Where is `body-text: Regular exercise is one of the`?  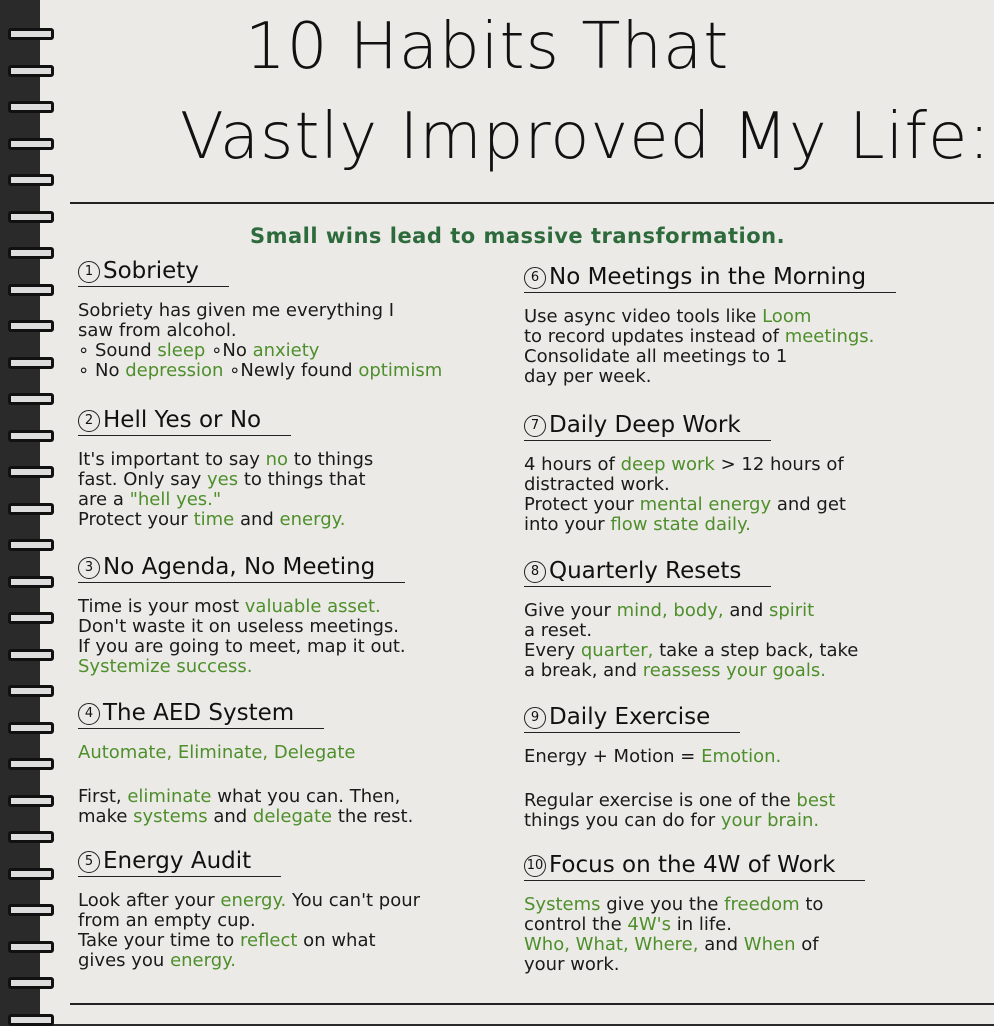
body-text: Regular exercise is one of the is located at coordinates (660, 800).